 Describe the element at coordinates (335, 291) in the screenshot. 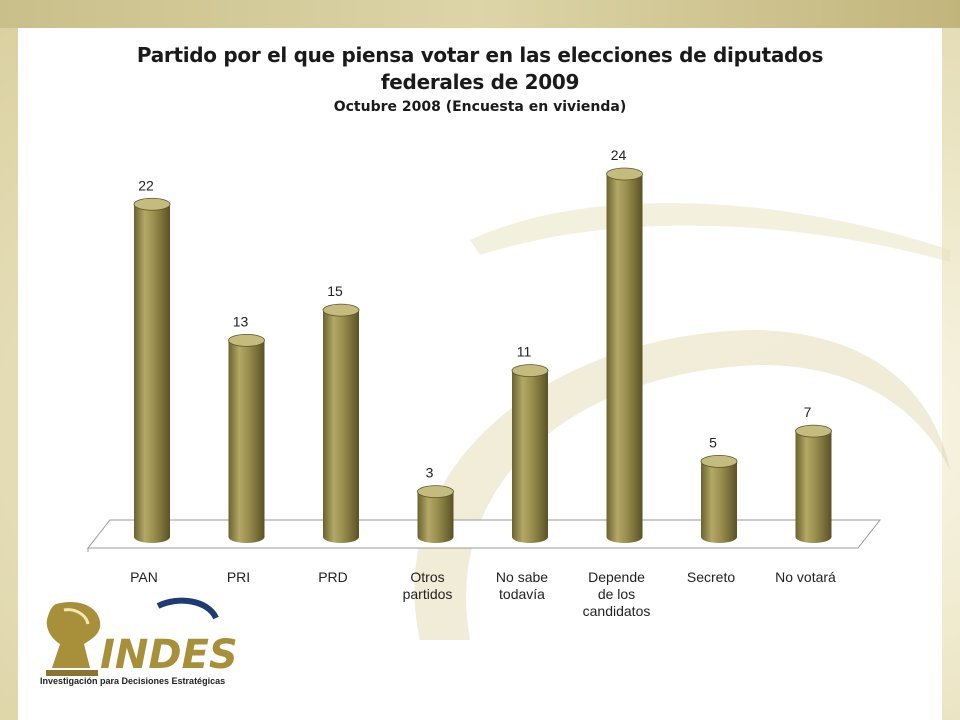

I see `value-label: 15` at that location.